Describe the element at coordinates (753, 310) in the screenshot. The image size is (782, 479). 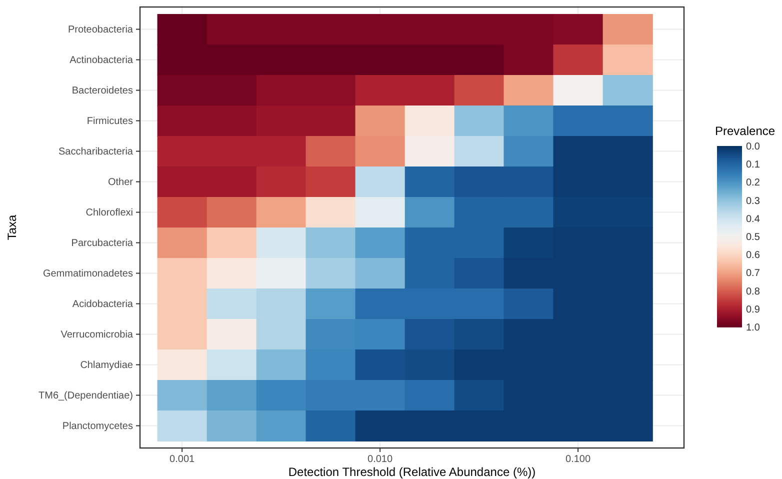
I see `color-bar-label: 0.9` at that location.